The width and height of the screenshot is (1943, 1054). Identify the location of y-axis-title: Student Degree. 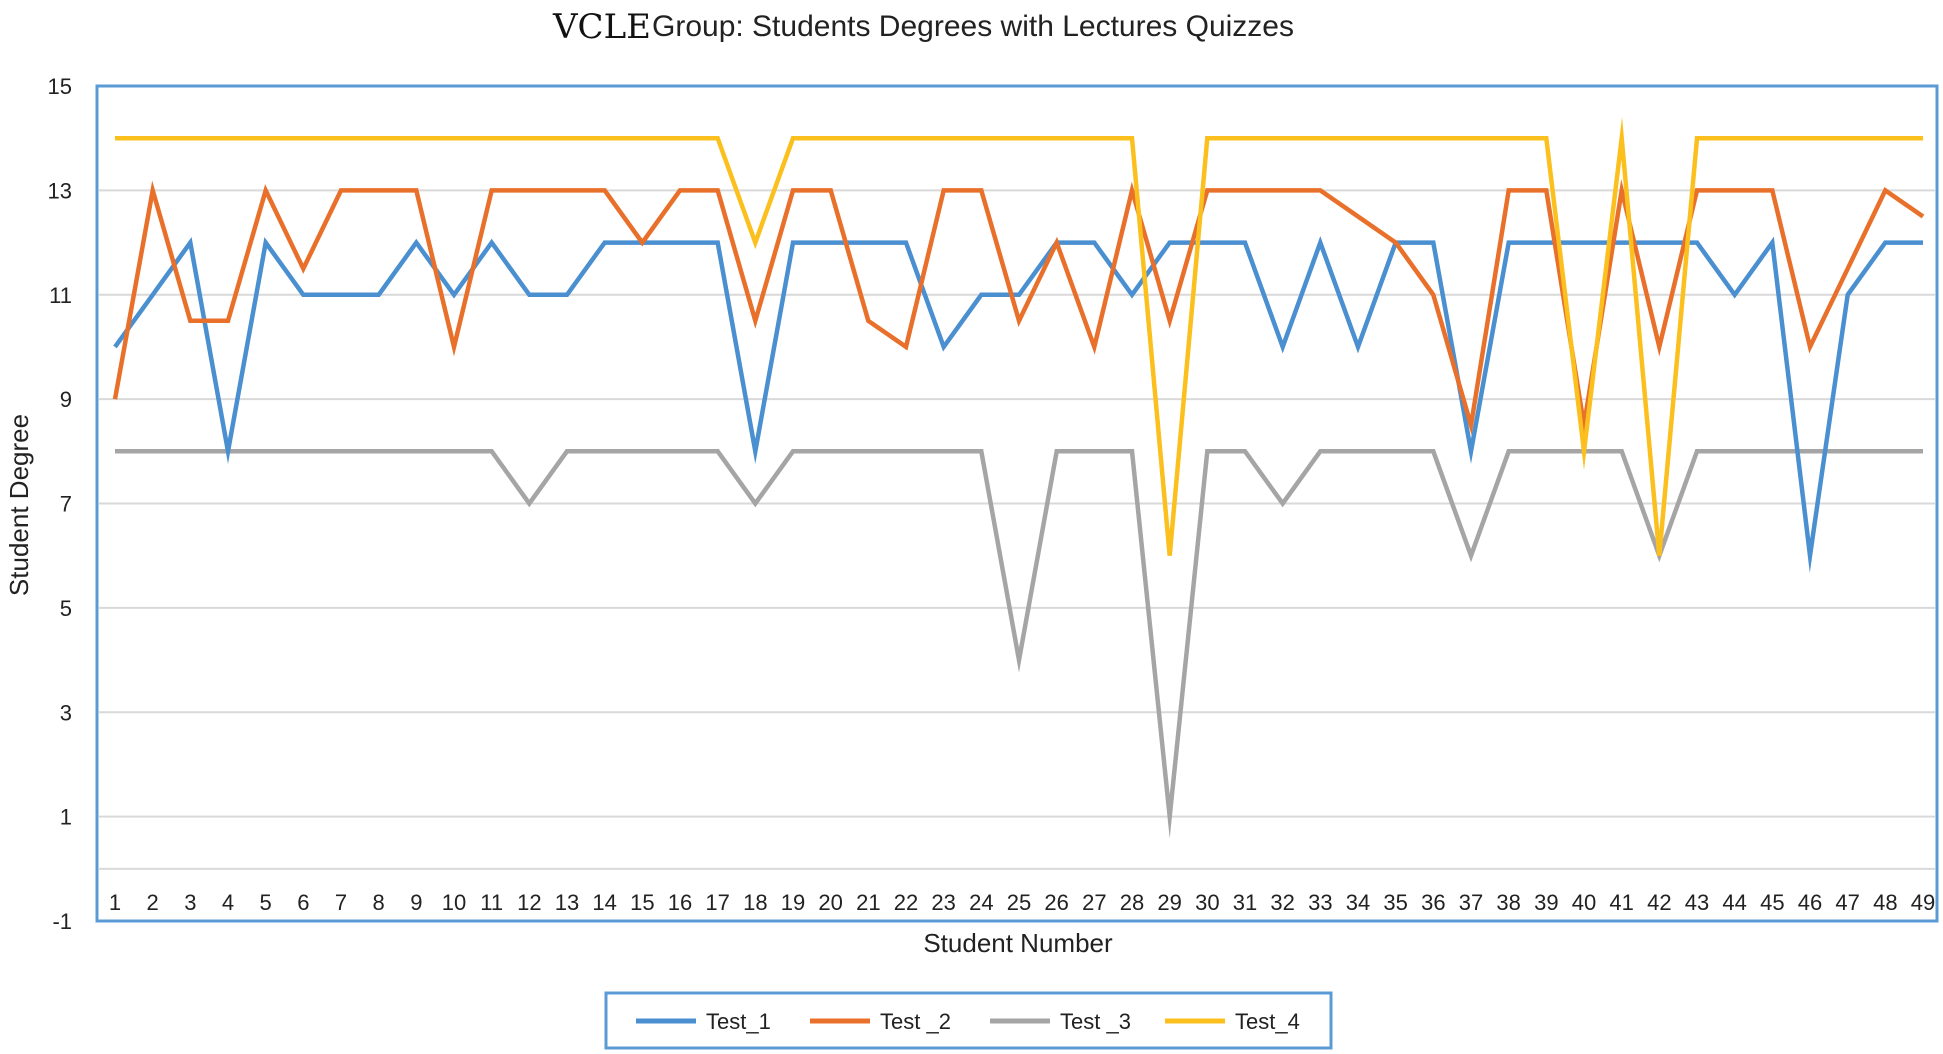
(19, 505).